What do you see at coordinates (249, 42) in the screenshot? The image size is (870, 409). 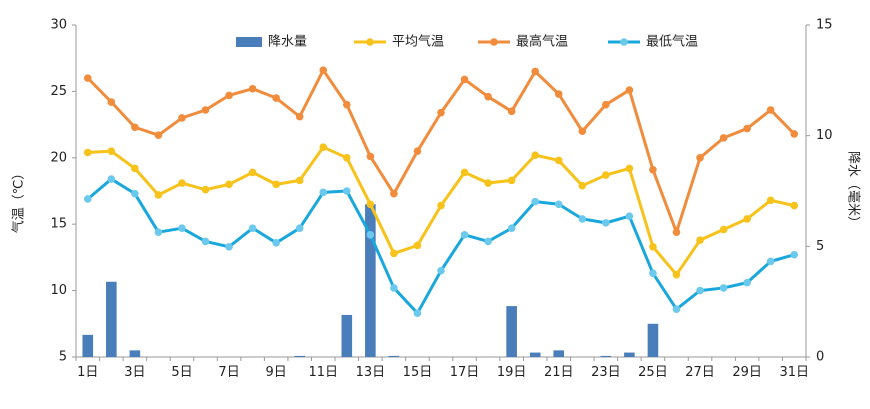 I see `legend-swatch-bar` at bounding box center [249, 42].